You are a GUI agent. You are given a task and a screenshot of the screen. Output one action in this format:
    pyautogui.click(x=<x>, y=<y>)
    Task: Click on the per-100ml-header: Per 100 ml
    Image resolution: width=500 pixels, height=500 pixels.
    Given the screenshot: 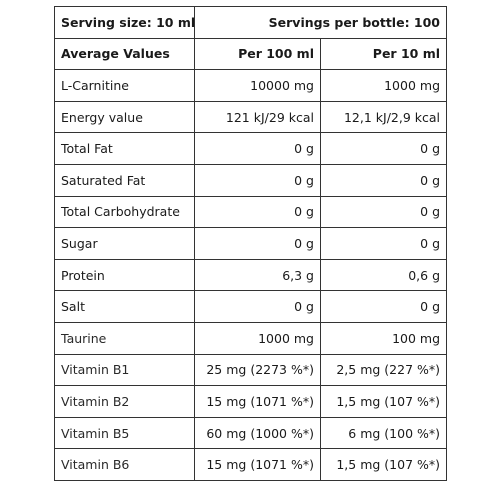 What is the action you would take?
    pyautogui.click(x=257, y=54)
    